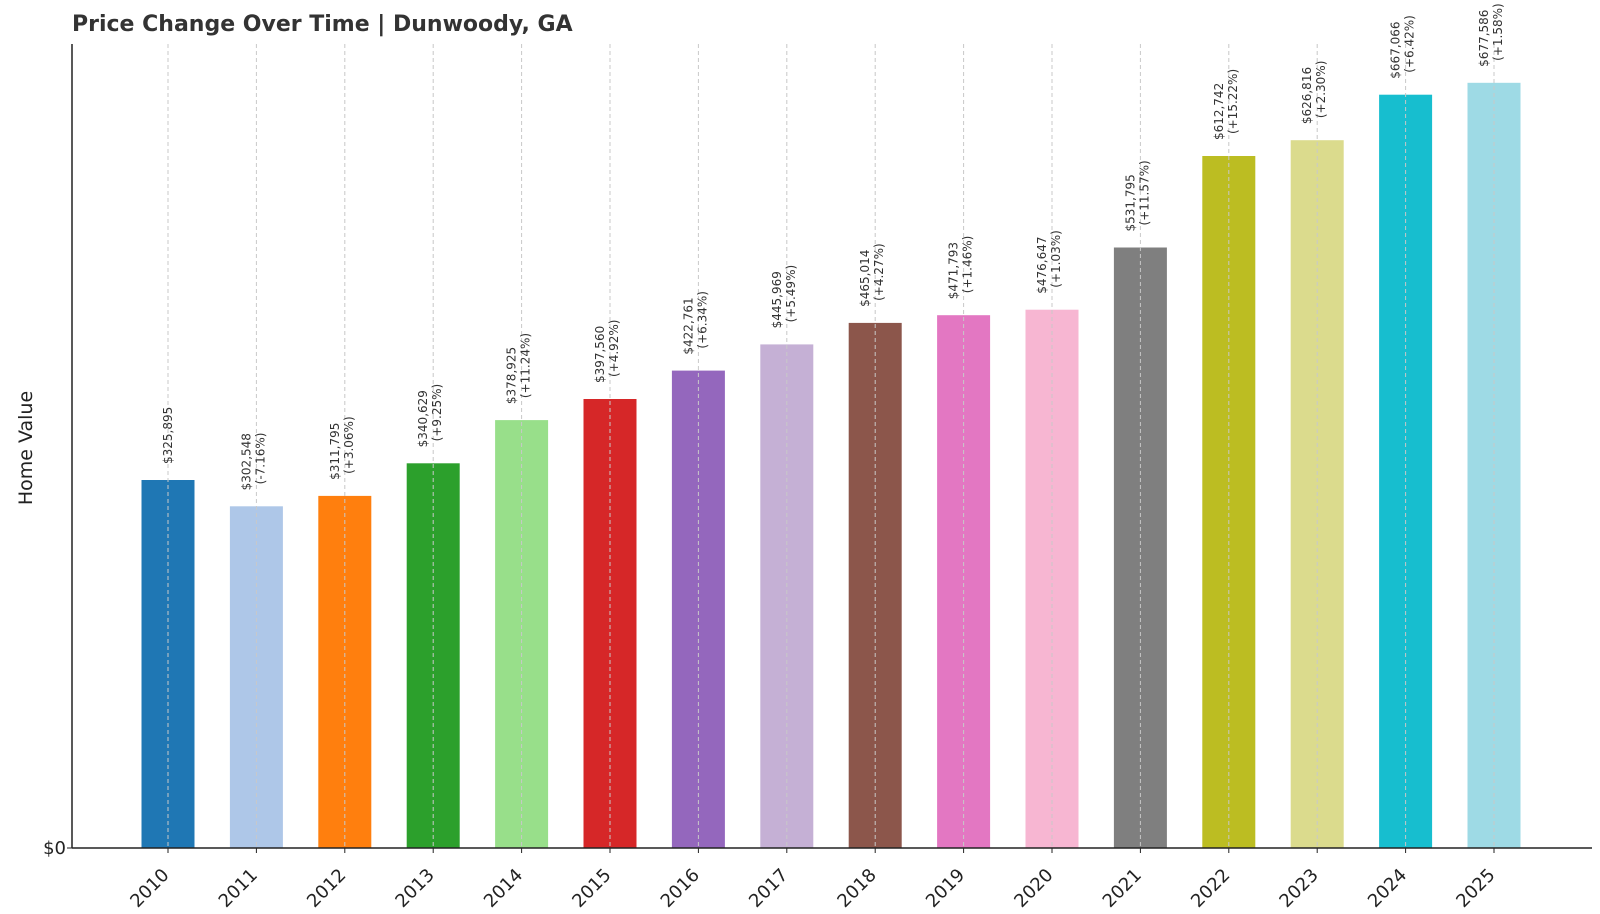 This screenshot has height=914, width=1600. I want to click on value-label-2020: $476,647, so click(1042, 264).